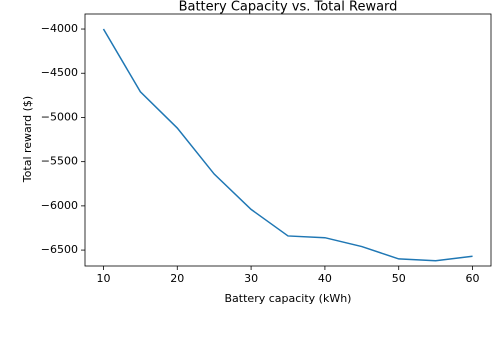 The image size is (498, 342). I want to click on y-axis-label: Total reward ($), so click(27, 139).